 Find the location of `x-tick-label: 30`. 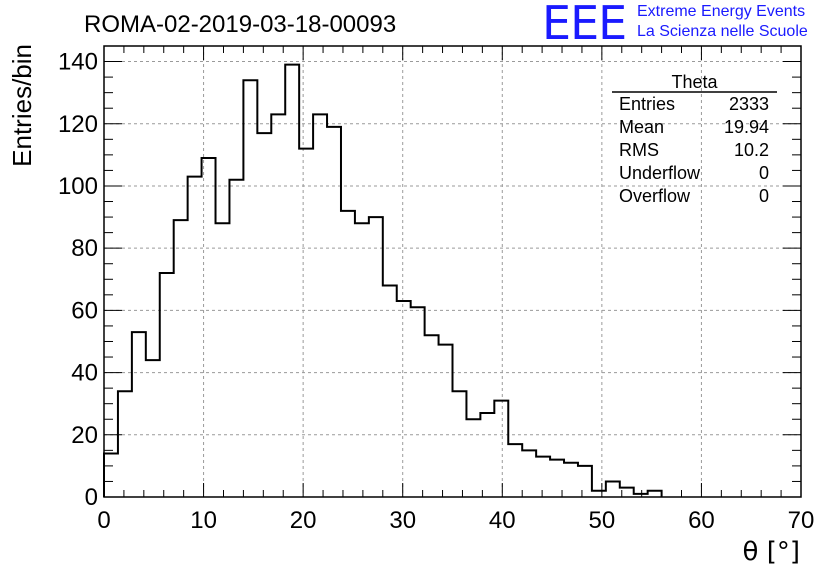

x-tick-label: 30 is located at coordinates (402, 520).